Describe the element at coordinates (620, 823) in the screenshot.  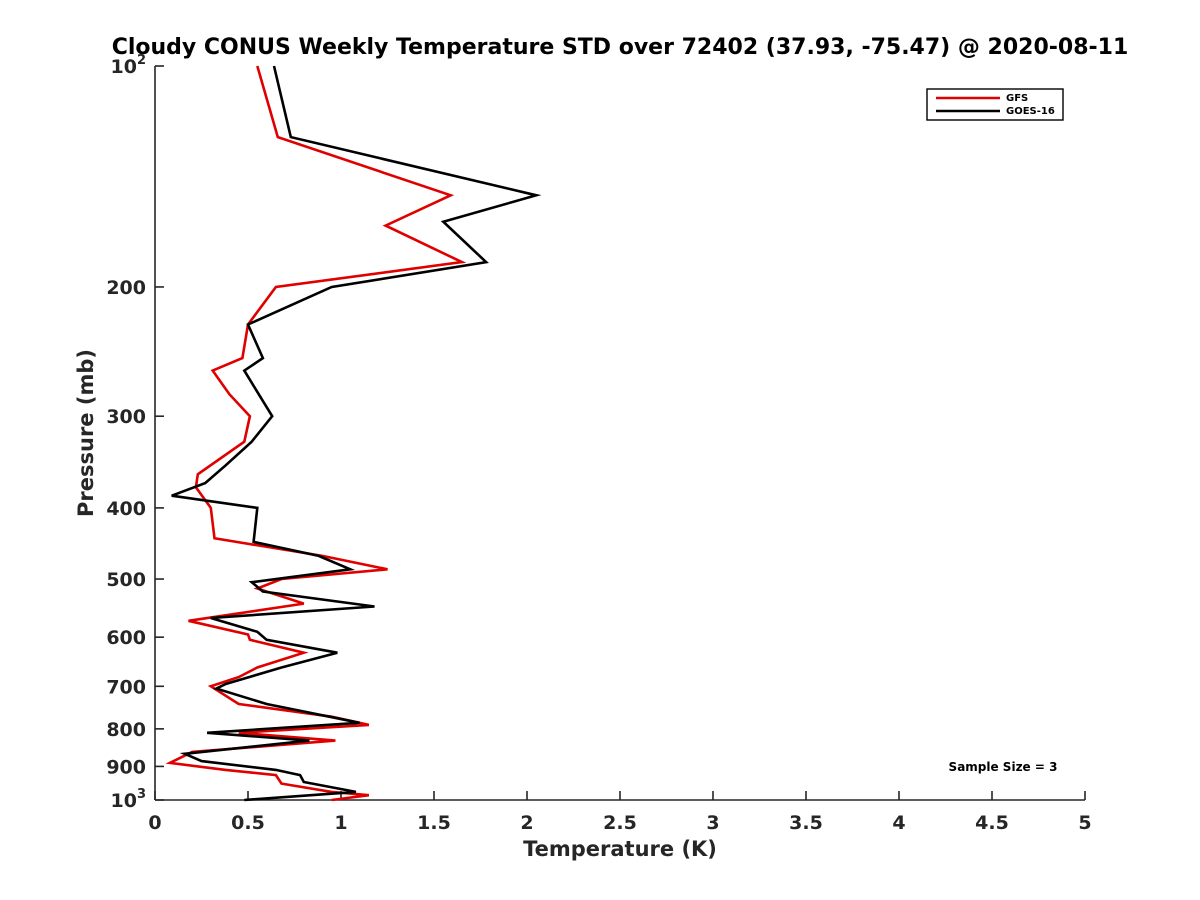
I see `x-tick-label: 2.5` at that location.